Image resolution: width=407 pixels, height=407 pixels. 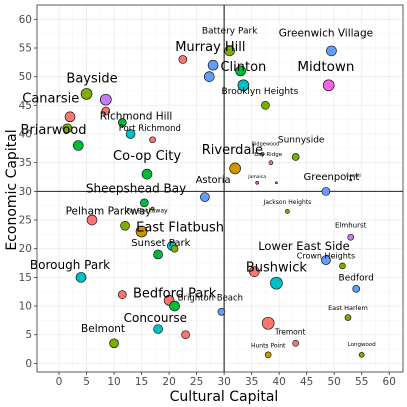 What do you see at coordinates (175, 293) in the screenshot?
I see `point-label: Bedford Park` at bounding box center [175, 293].